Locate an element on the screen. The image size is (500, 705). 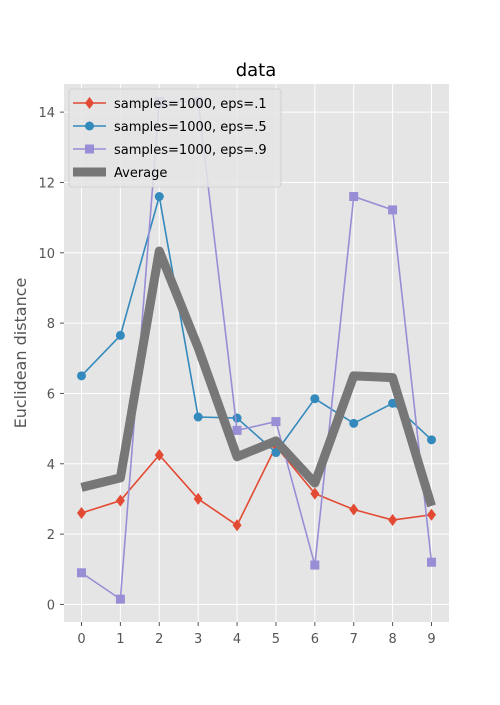
y-axis-ticks: 0 2 4 6 8 10 12 14 is located at coordinates (51, 359).